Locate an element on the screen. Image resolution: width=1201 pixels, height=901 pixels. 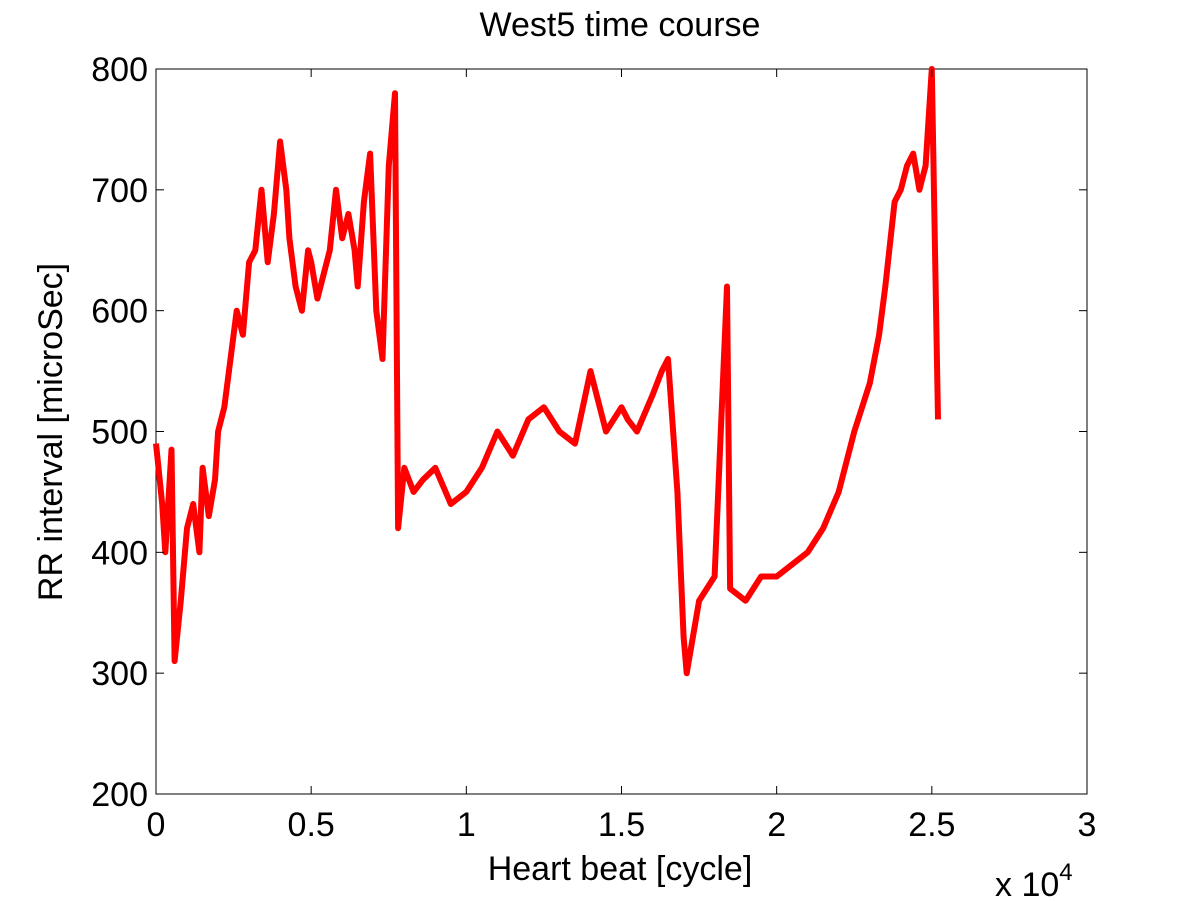
x-tick-label: 0 is located at coordinates (156, 825).